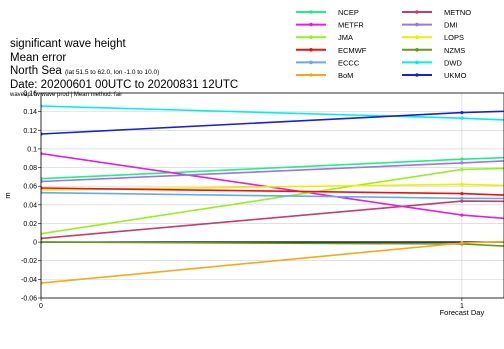 This screenshot has width=504, height=349. What do you see at coordinates (30, 205) in the screenshot?
I see `y-tick-label: 0.04` at bounding box center [30, 205].